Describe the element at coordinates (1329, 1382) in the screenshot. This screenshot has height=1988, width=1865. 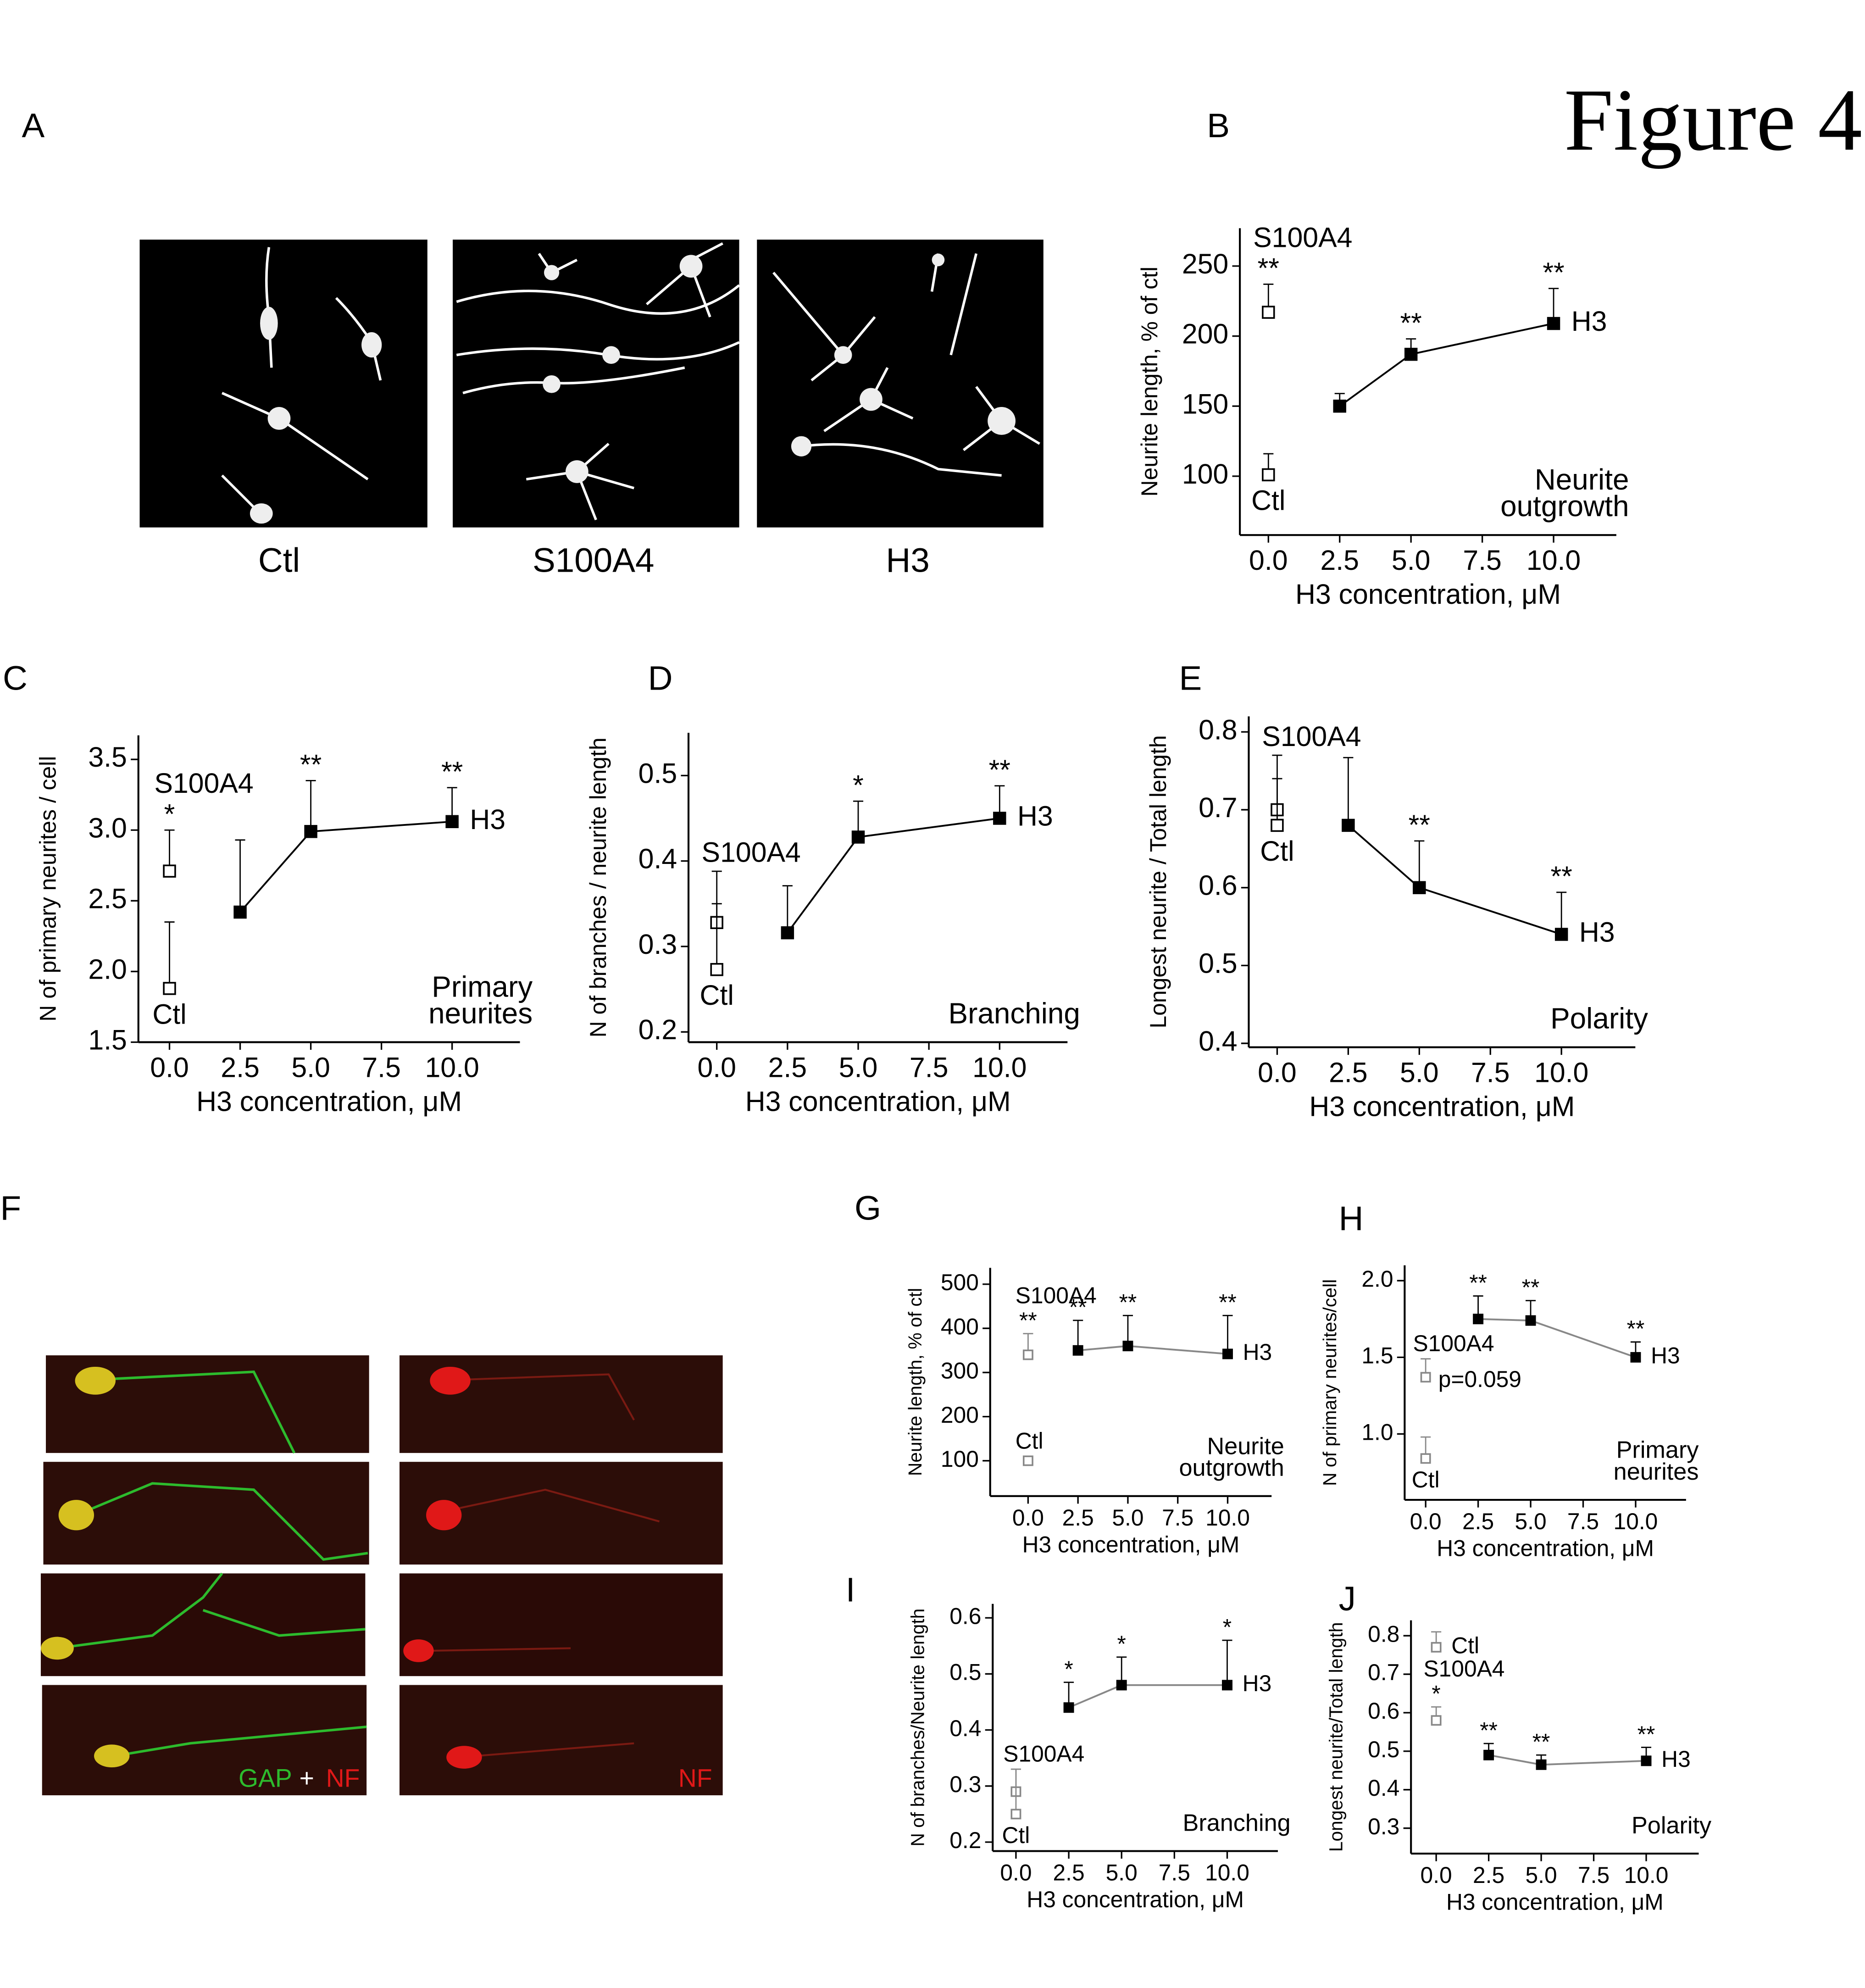
I see `y-axis-label: N of primary neurites/cell` at that location.